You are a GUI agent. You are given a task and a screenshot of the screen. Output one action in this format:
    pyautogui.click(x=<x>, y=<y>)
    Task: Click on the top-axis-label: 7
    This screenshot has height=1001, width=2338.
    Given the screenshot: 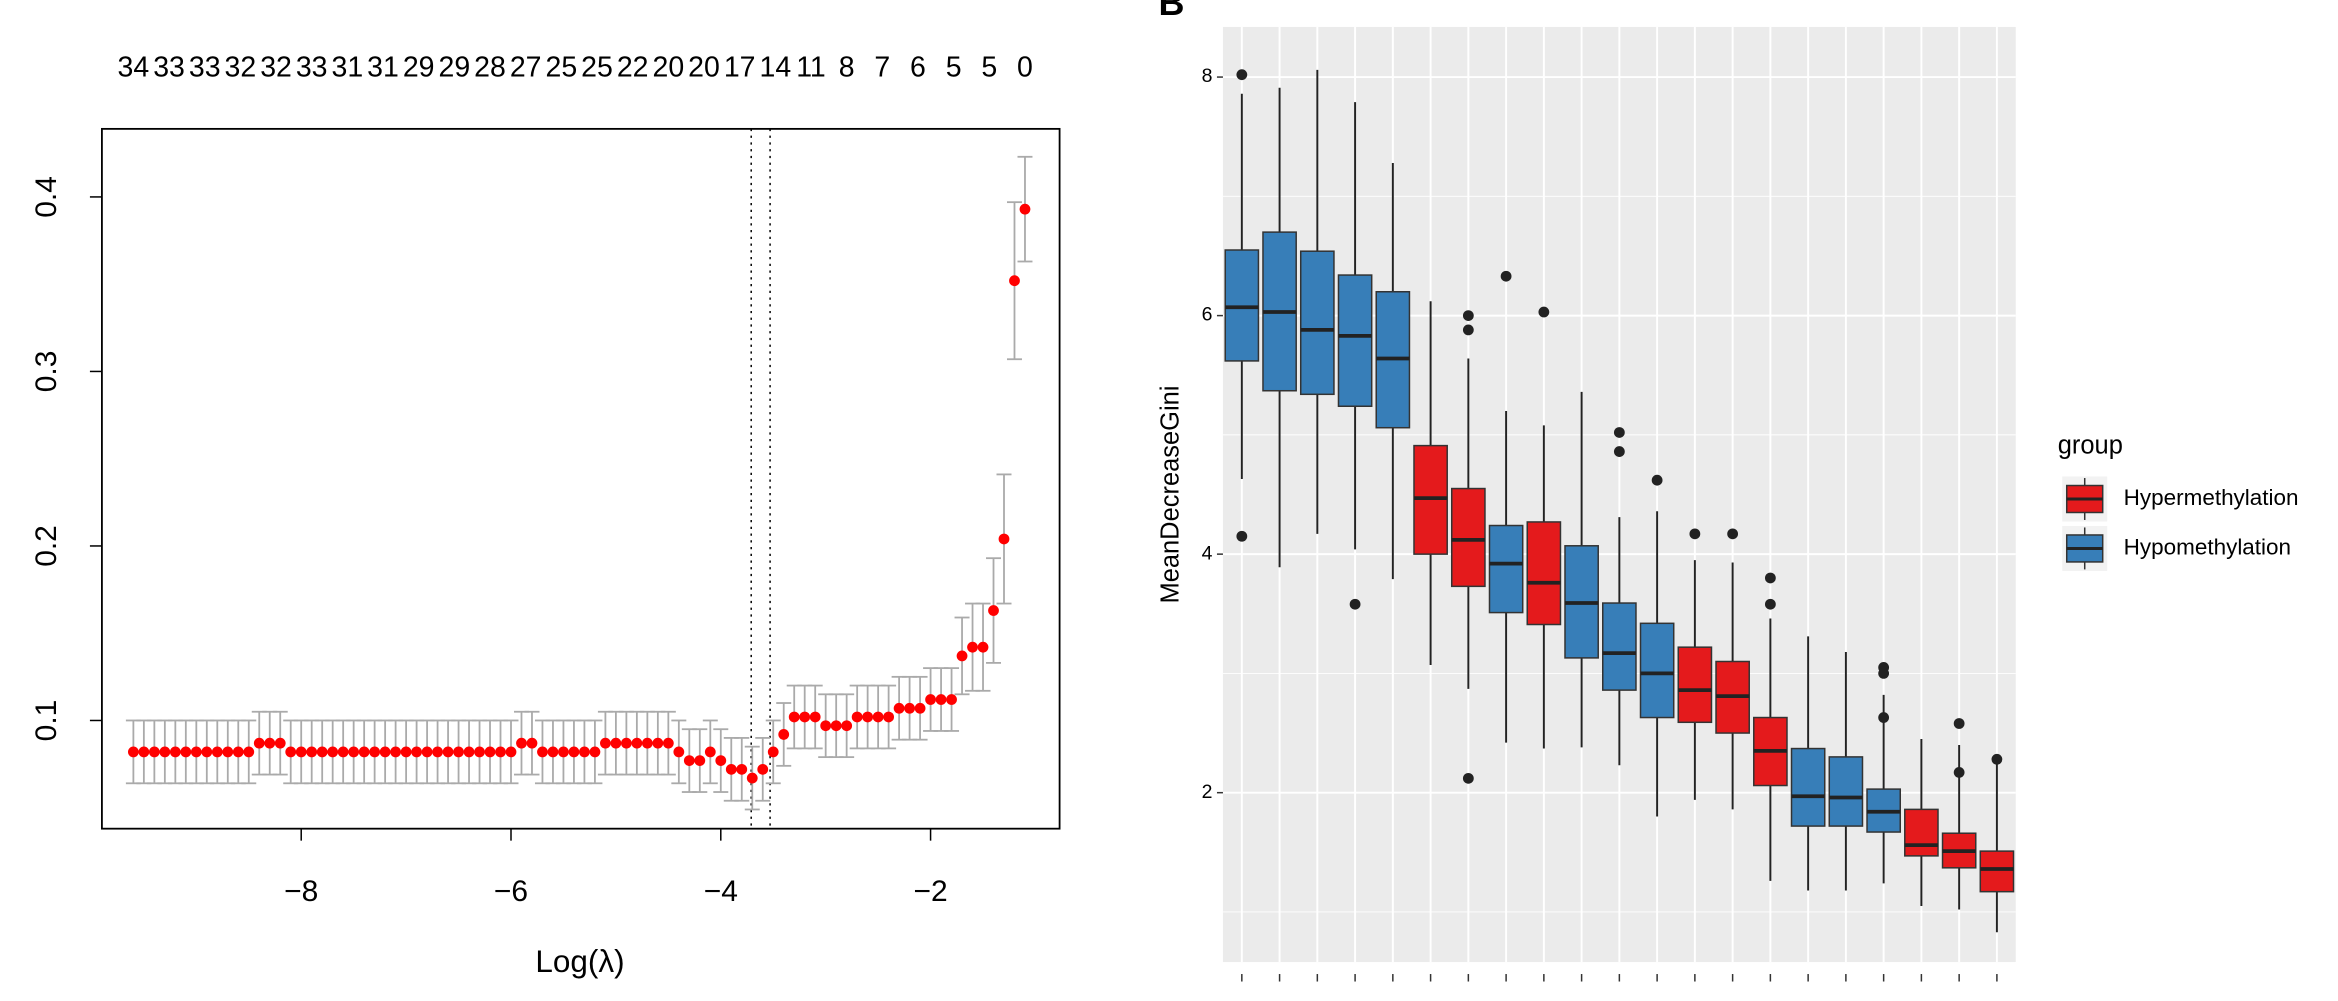 What is the action you would take?
    pyautogui.click(x=882, y=67)
    